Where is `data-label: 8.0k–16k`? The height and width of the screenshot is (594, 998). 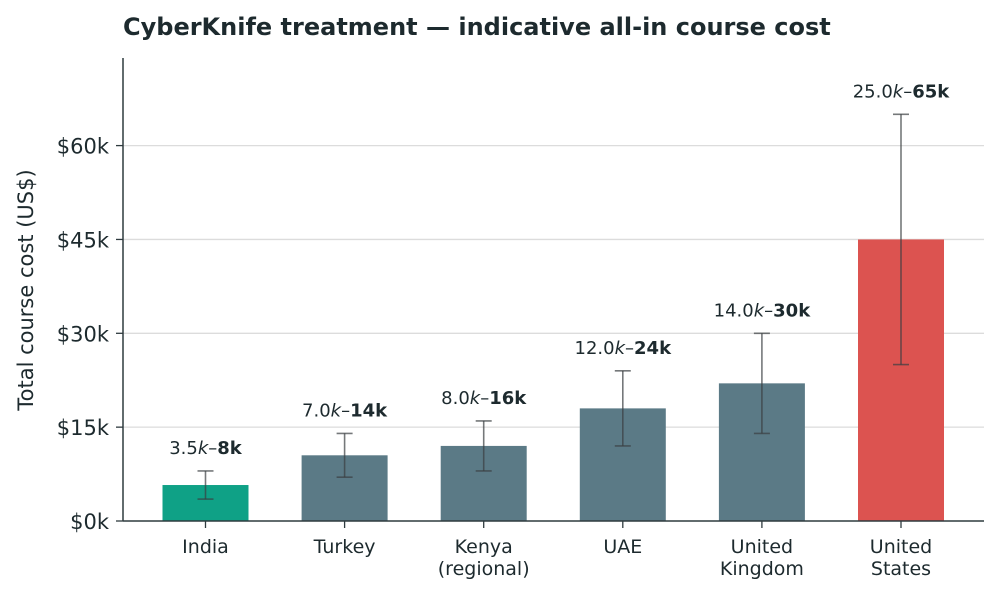
data-label: 8.0k–16k is located at coordinates (484, 398).